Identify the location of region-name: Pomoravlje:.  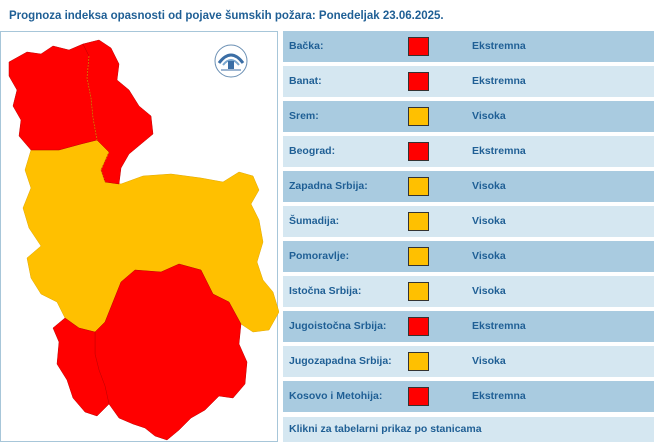
(319, 256).